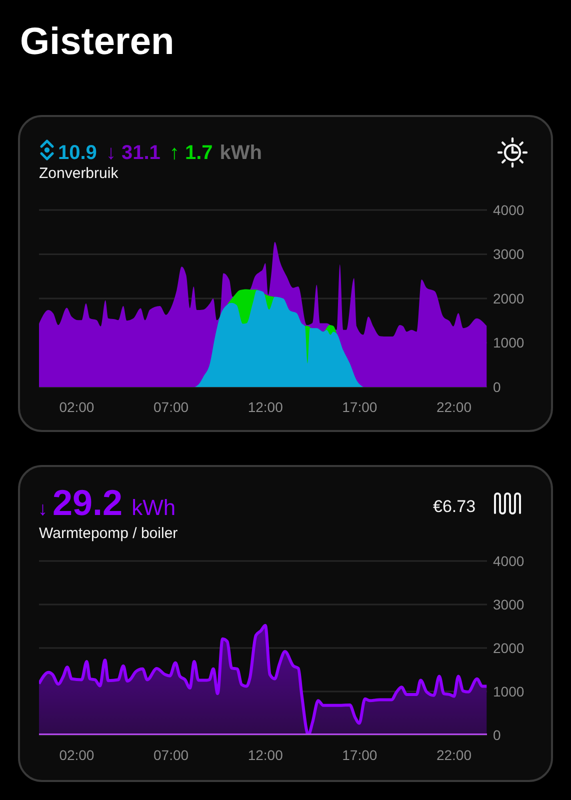 The height and width of the screenshot is (800, 571). What do you see at coordinates (77, 153) in the screenshot?
I see `text: 10.9` at bounding box center [77, 153].